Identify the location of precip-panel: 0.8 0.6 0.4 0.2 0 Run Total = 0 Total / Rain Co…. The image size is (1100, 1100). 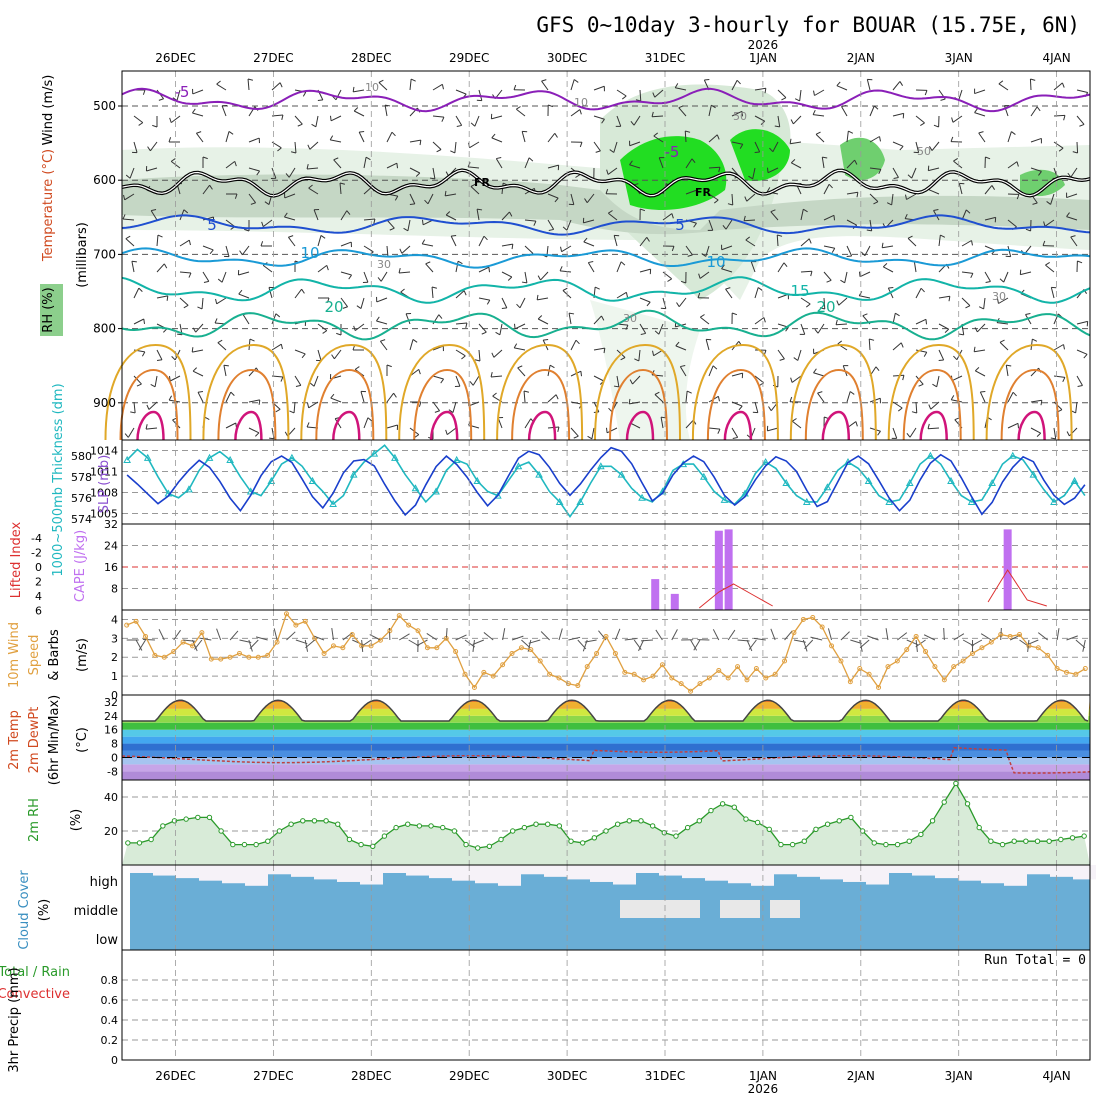
(545, 1010).